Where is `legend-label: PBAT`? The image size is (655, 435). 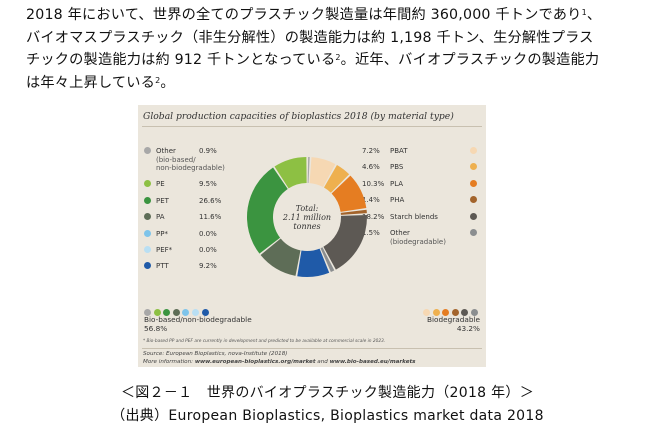
legend-label: PBAT is located at coordinates (399, 151).